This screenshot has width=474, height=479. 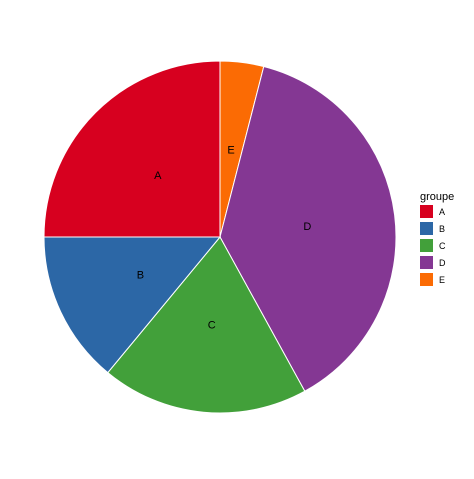 I want to click on pie-slice-labels: E D C B A, so click(x=224, y=238).